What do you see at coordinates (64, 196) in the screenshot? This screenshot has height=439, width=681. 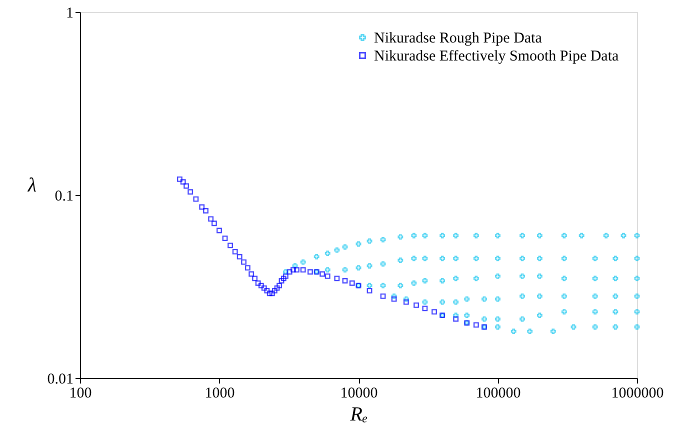 I see `y-tick-label: 0.1` at bounding box center [64, 196].